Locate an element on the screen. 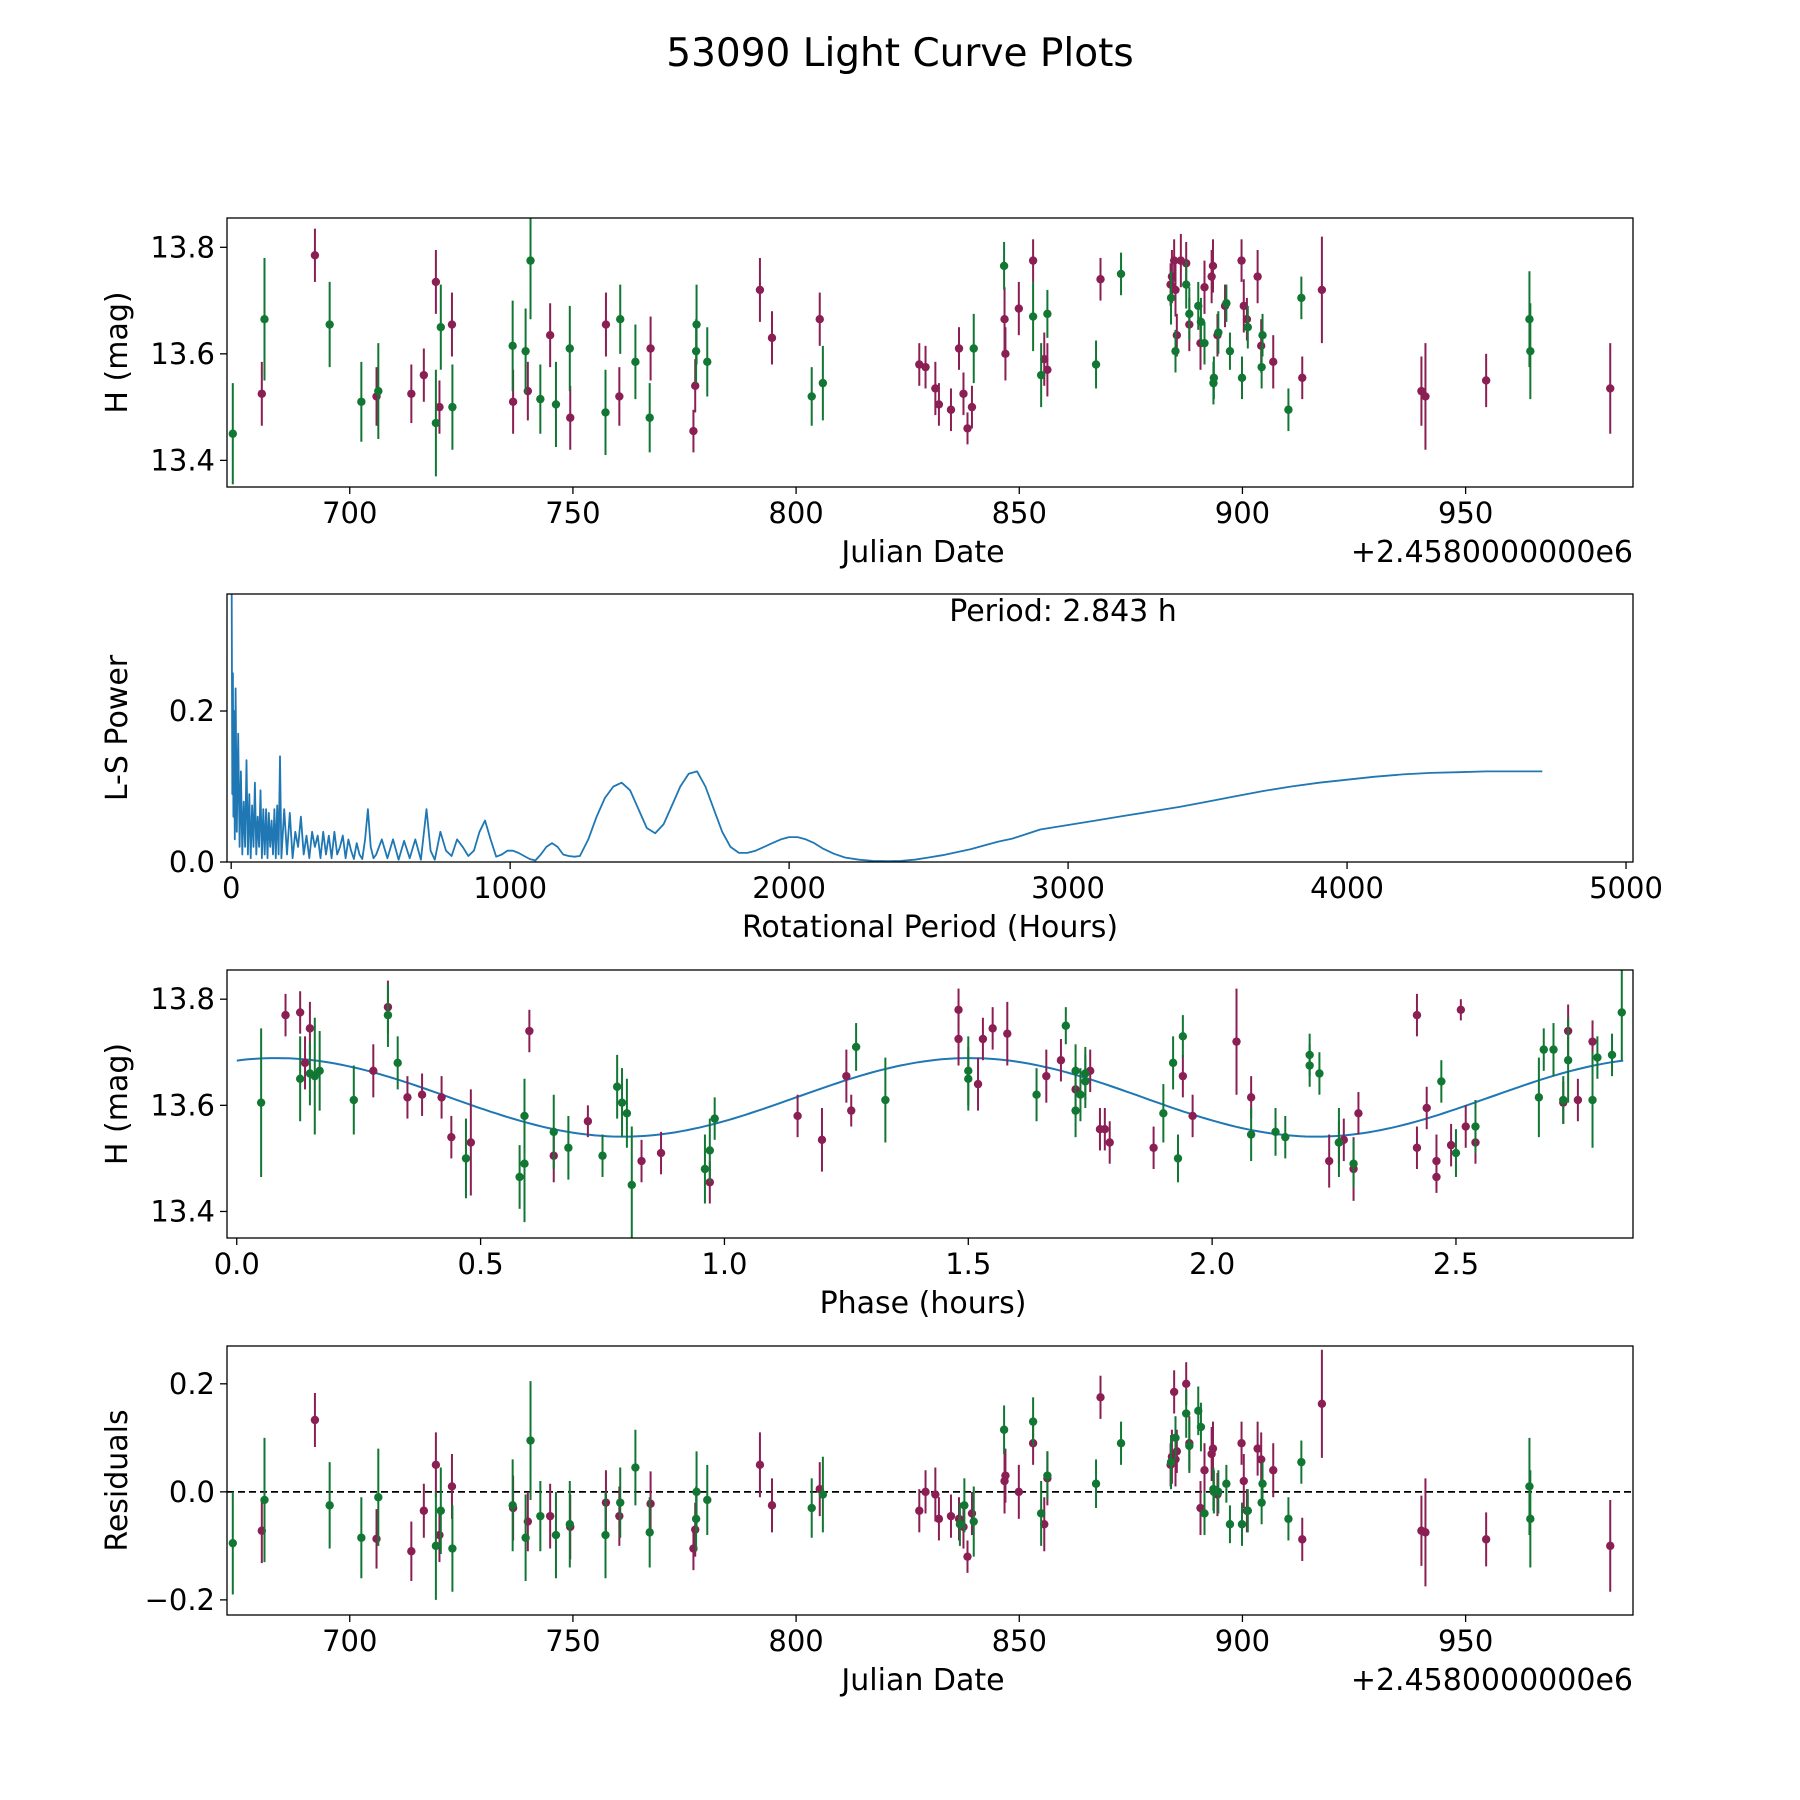 The image size is (1800, 1800). periodogram-annotation: Period: 2.843 h is located at coordinates (1063, 611).